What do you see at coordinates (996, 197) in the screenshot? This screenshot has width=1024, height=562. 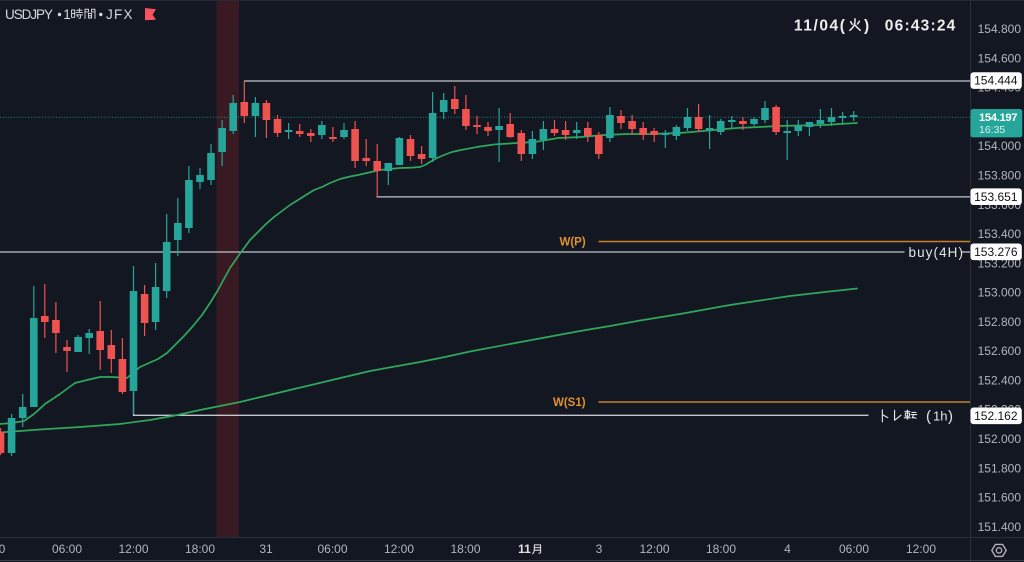 I see `svg-text: 153.651` at bounding box center [996, 197].